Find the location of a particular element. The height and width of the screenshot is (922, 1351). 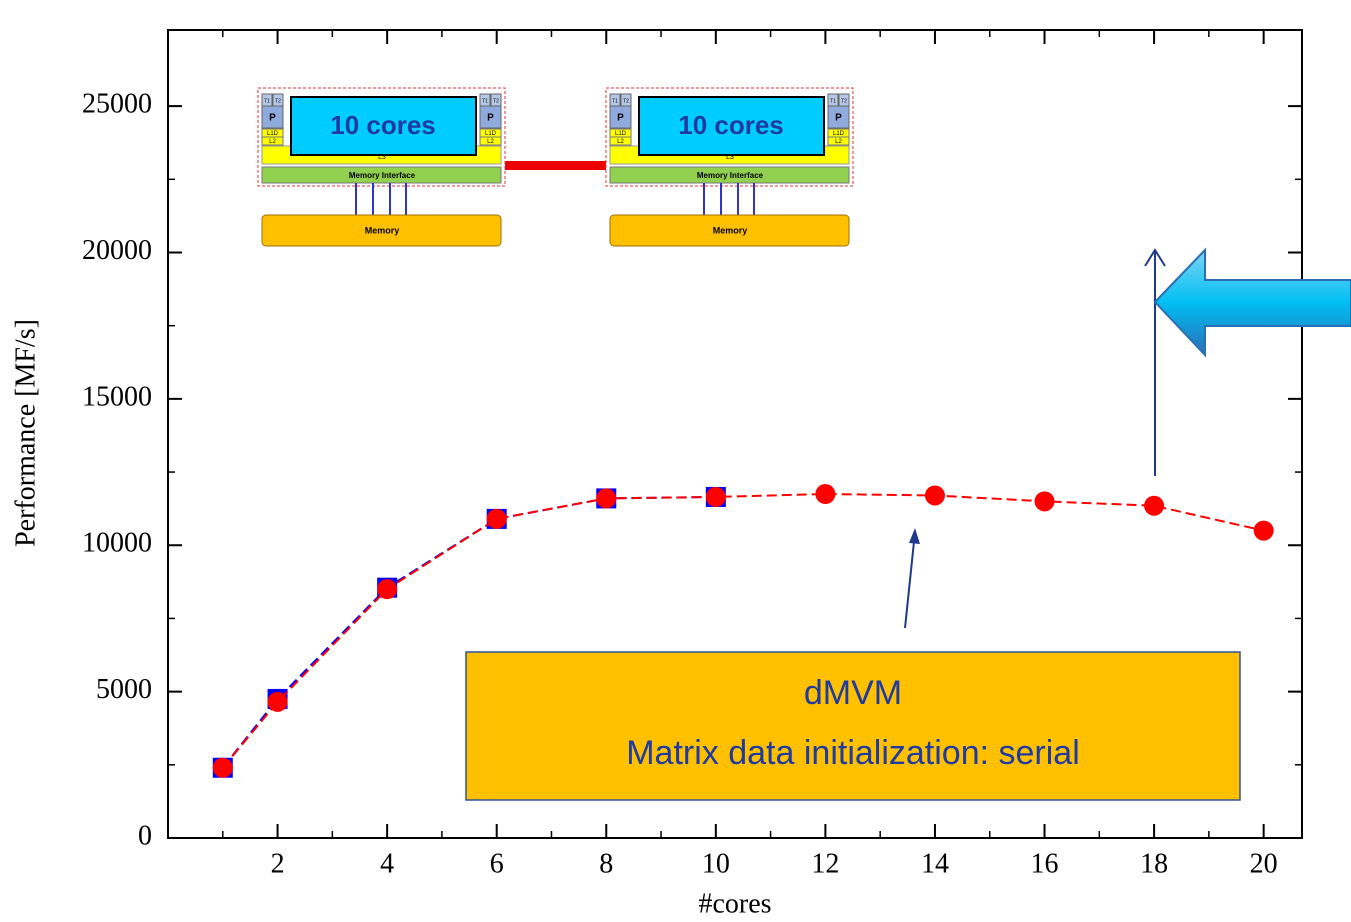

annotation-text: Matrix data initialization: serial is located at coordinates (853, 753).